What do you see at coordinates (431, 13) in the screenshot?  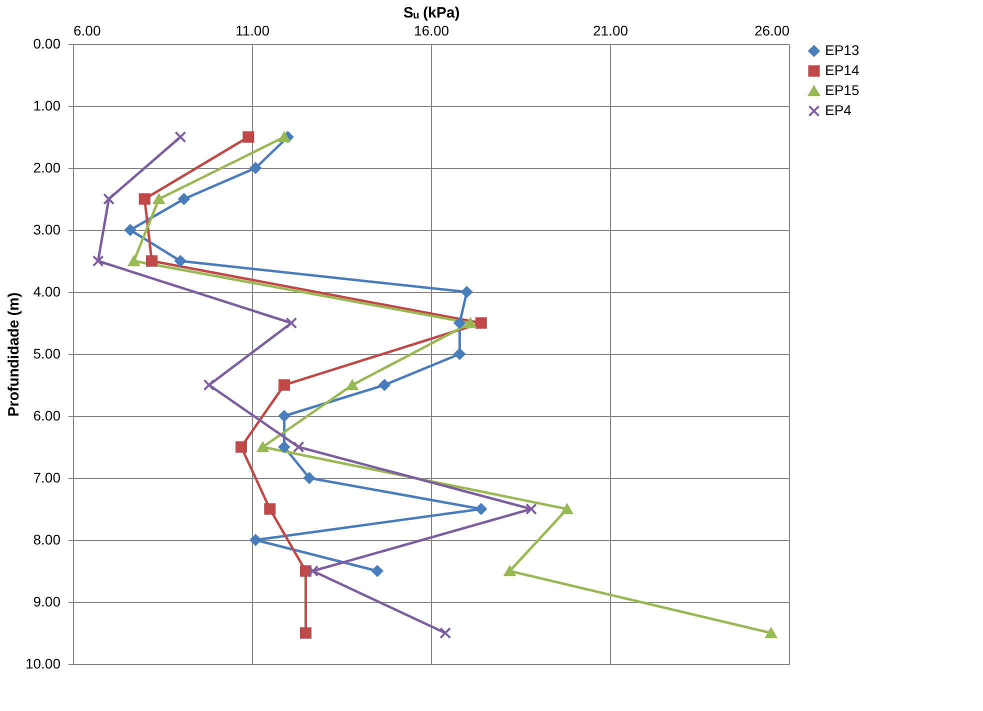 I see `x-axis-title: Sᵤ (kPa)` at bounding box center [431, 13].